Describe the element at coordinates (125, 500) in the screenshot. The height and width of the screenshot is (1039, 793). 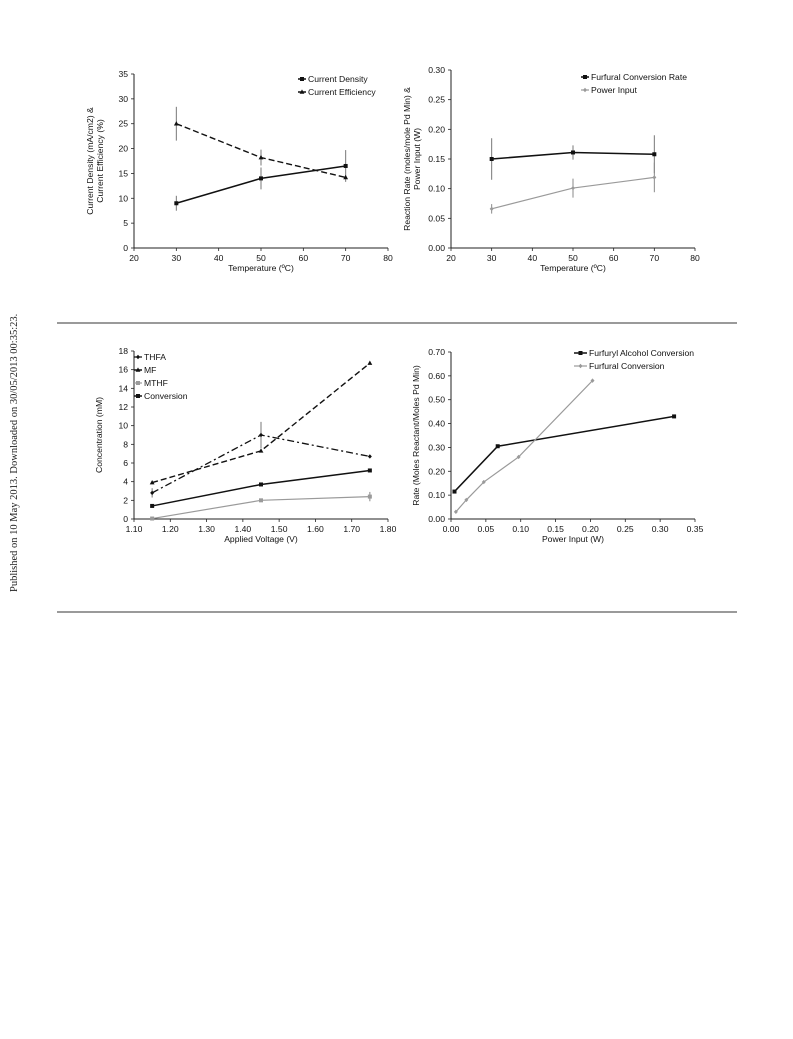
I see `y-tick-label: 2` at that location.